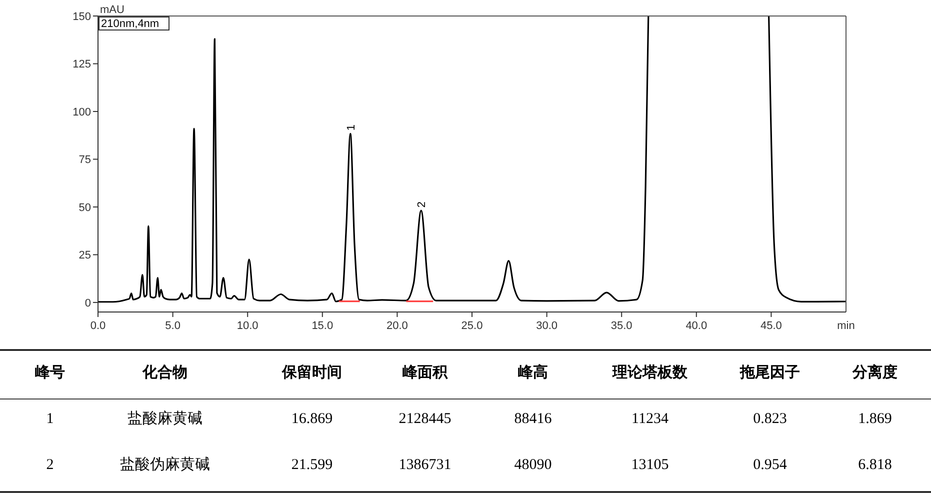 The image size is (931, 499). I want to click on annotation: 210nm,4nm, so click(130, 24).